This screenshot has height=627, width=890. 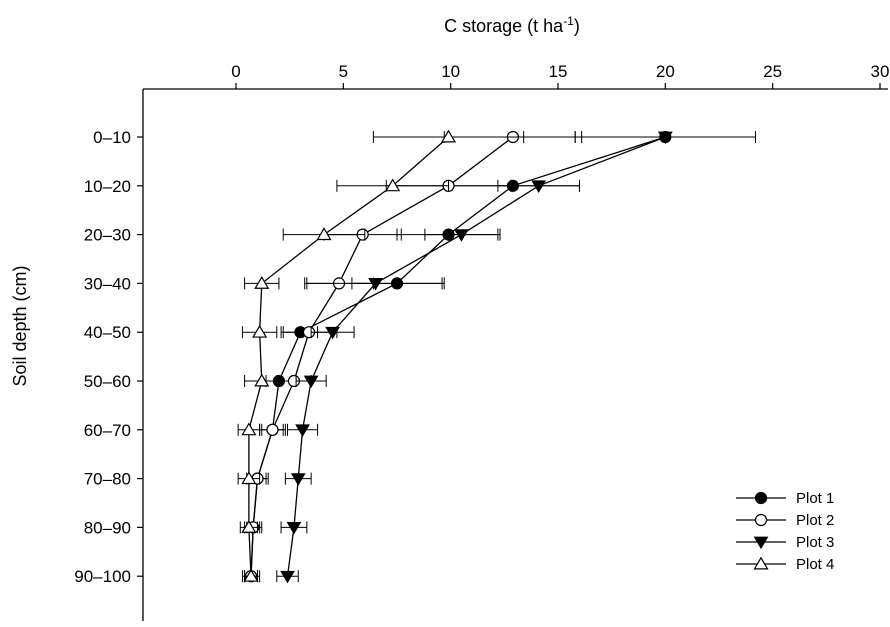 What do you see at coordinates (785, 564) in the screenshot?
I see `legend-item: Plot 4` at bounding box center [785, 564].